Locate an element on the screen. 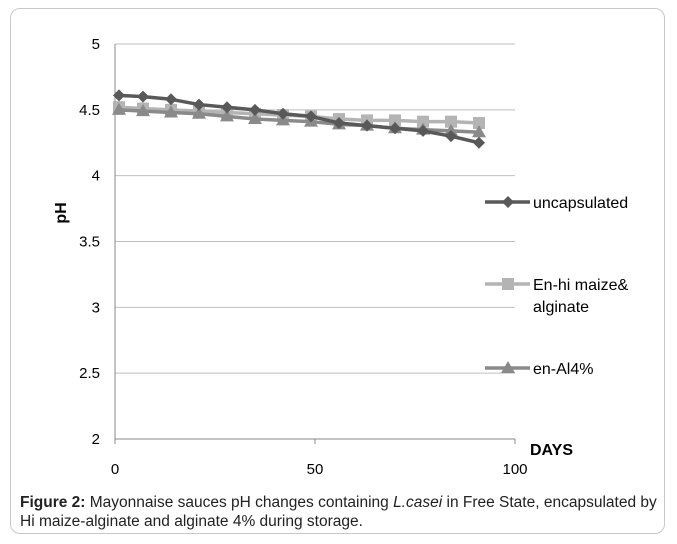  y-tick-label-5: 4.5 is located at coordinates (89, 110).